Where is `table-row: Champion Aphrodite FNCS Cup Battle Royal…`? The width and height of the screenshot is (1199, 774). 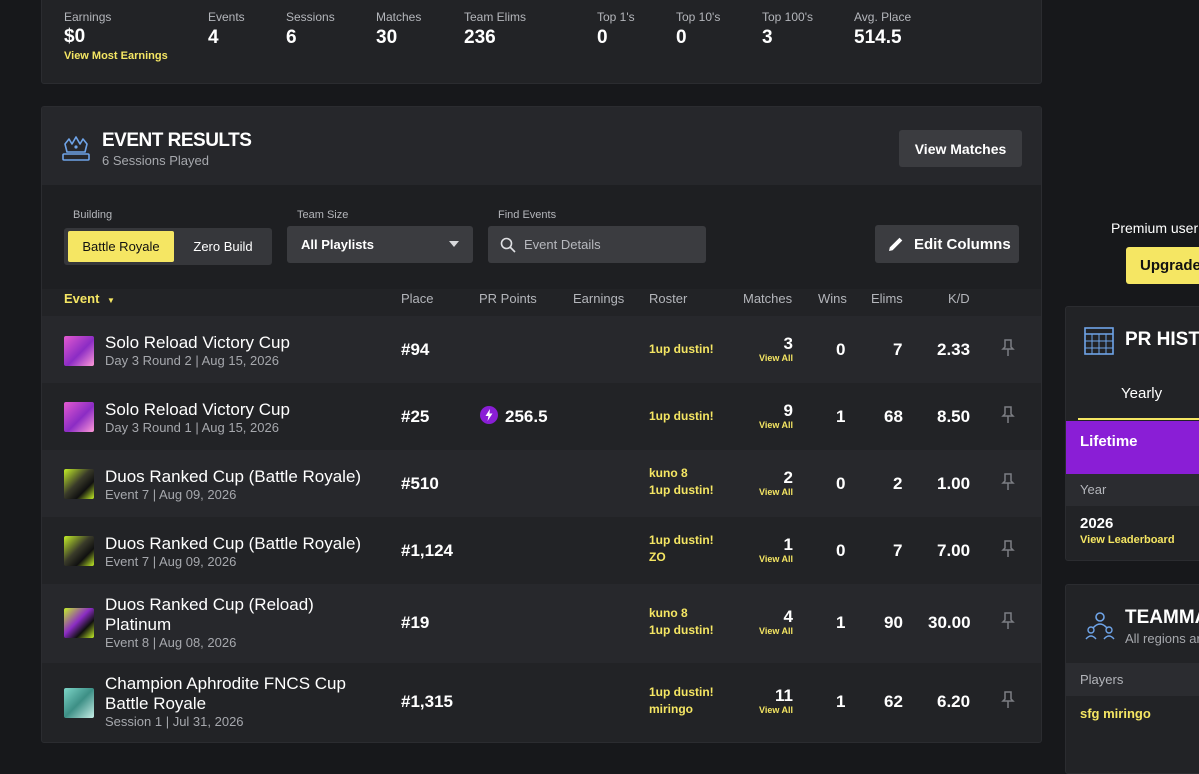
table-row: Champion Aphrodite FNCS Cup Battle Royal… is located at coordinates (541, 702).